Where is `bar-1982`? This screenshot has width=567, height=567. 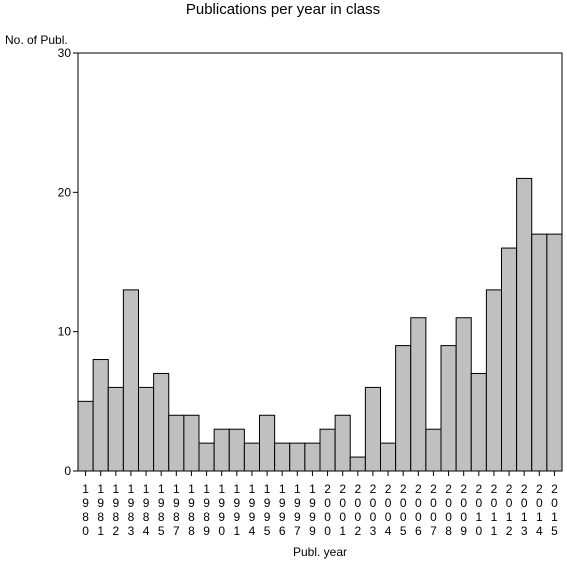 bar-1982 is located at coordinates (115, 429).